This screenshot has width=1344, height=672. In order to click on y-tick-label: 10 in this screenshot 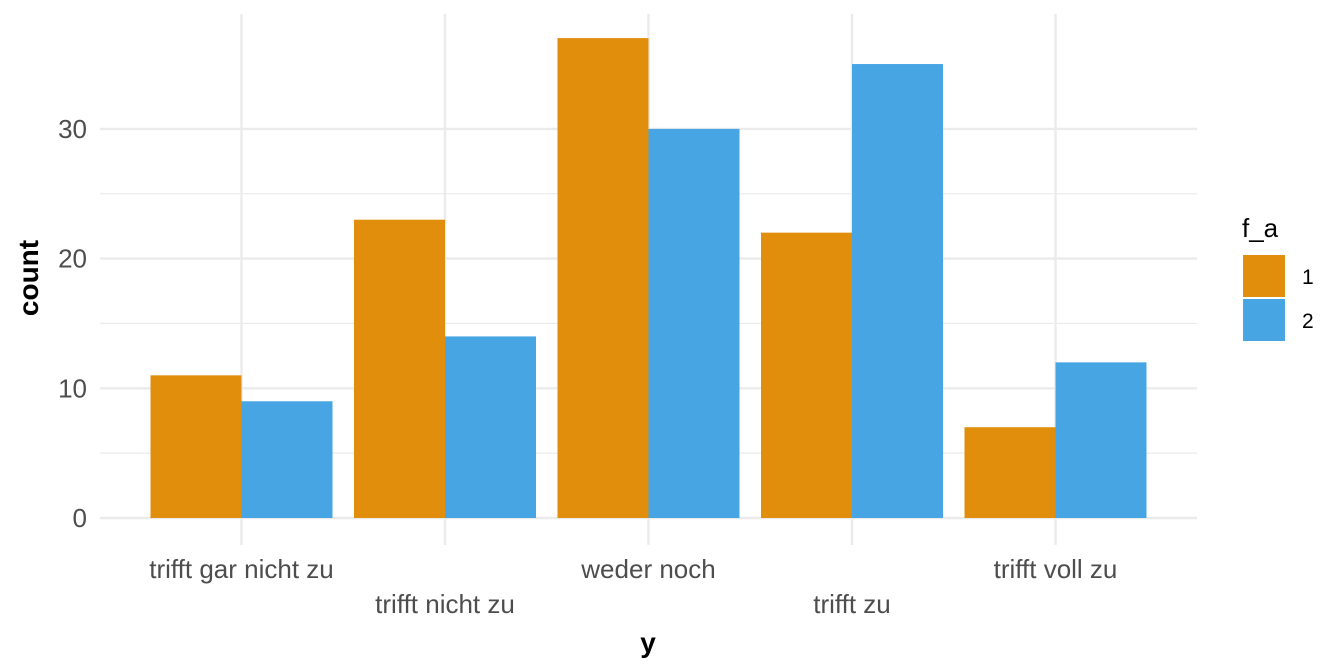, I will do `click(72, 388)`.